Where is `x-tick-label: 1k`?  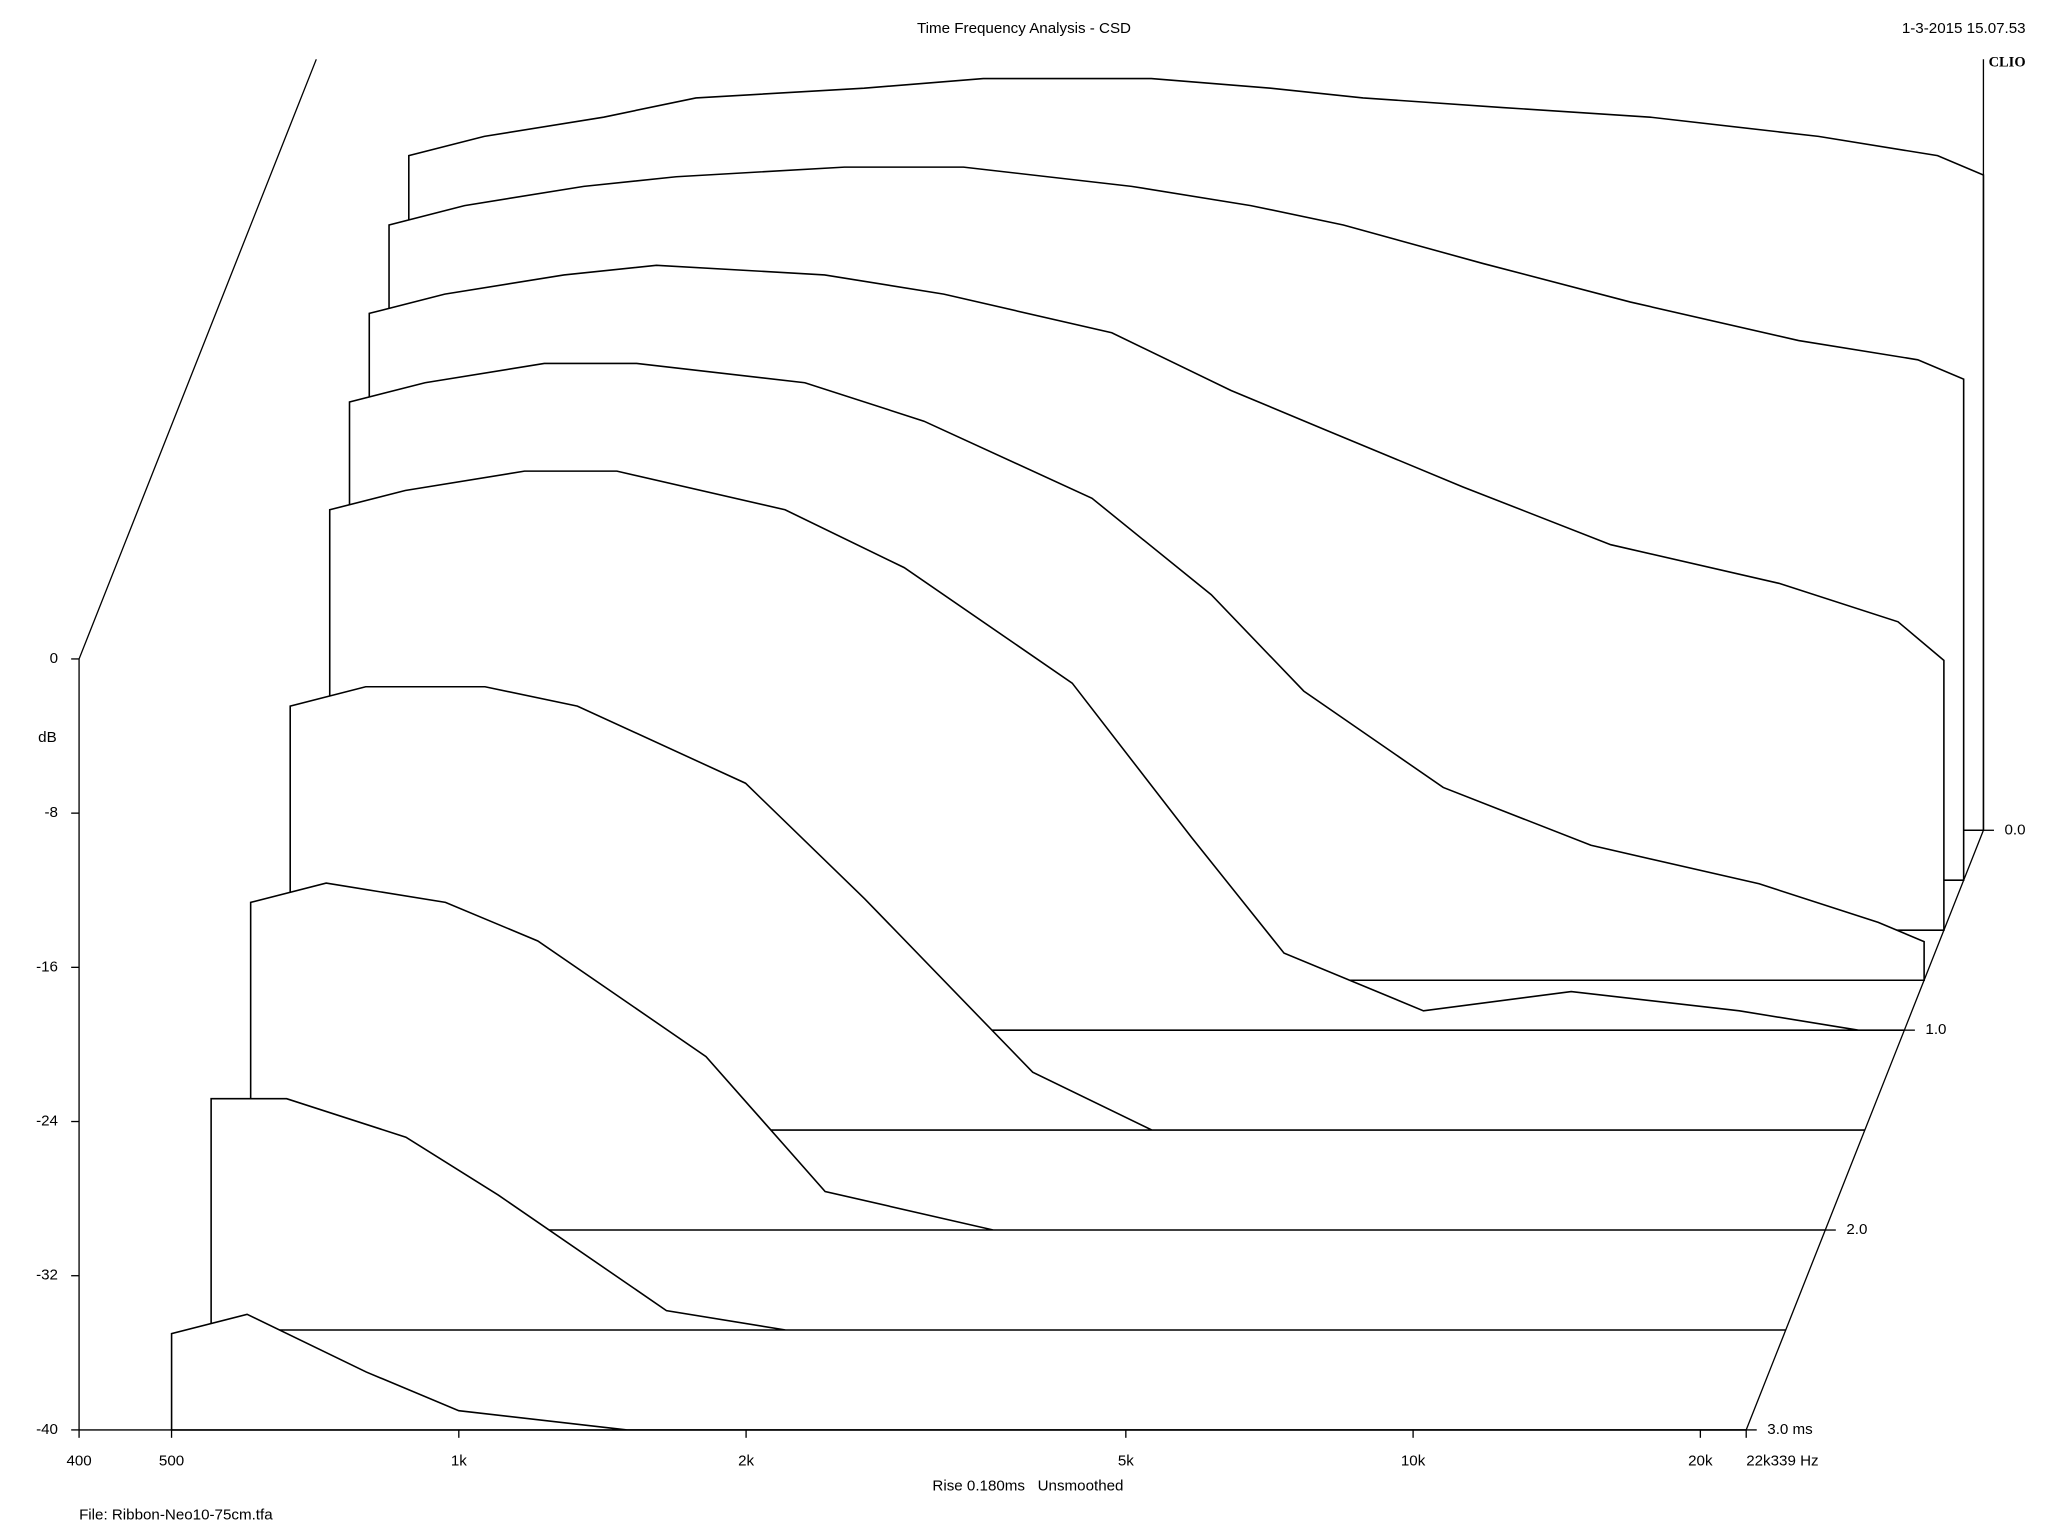
x-tick-label: 1k is located at coordinates (459, 1461).